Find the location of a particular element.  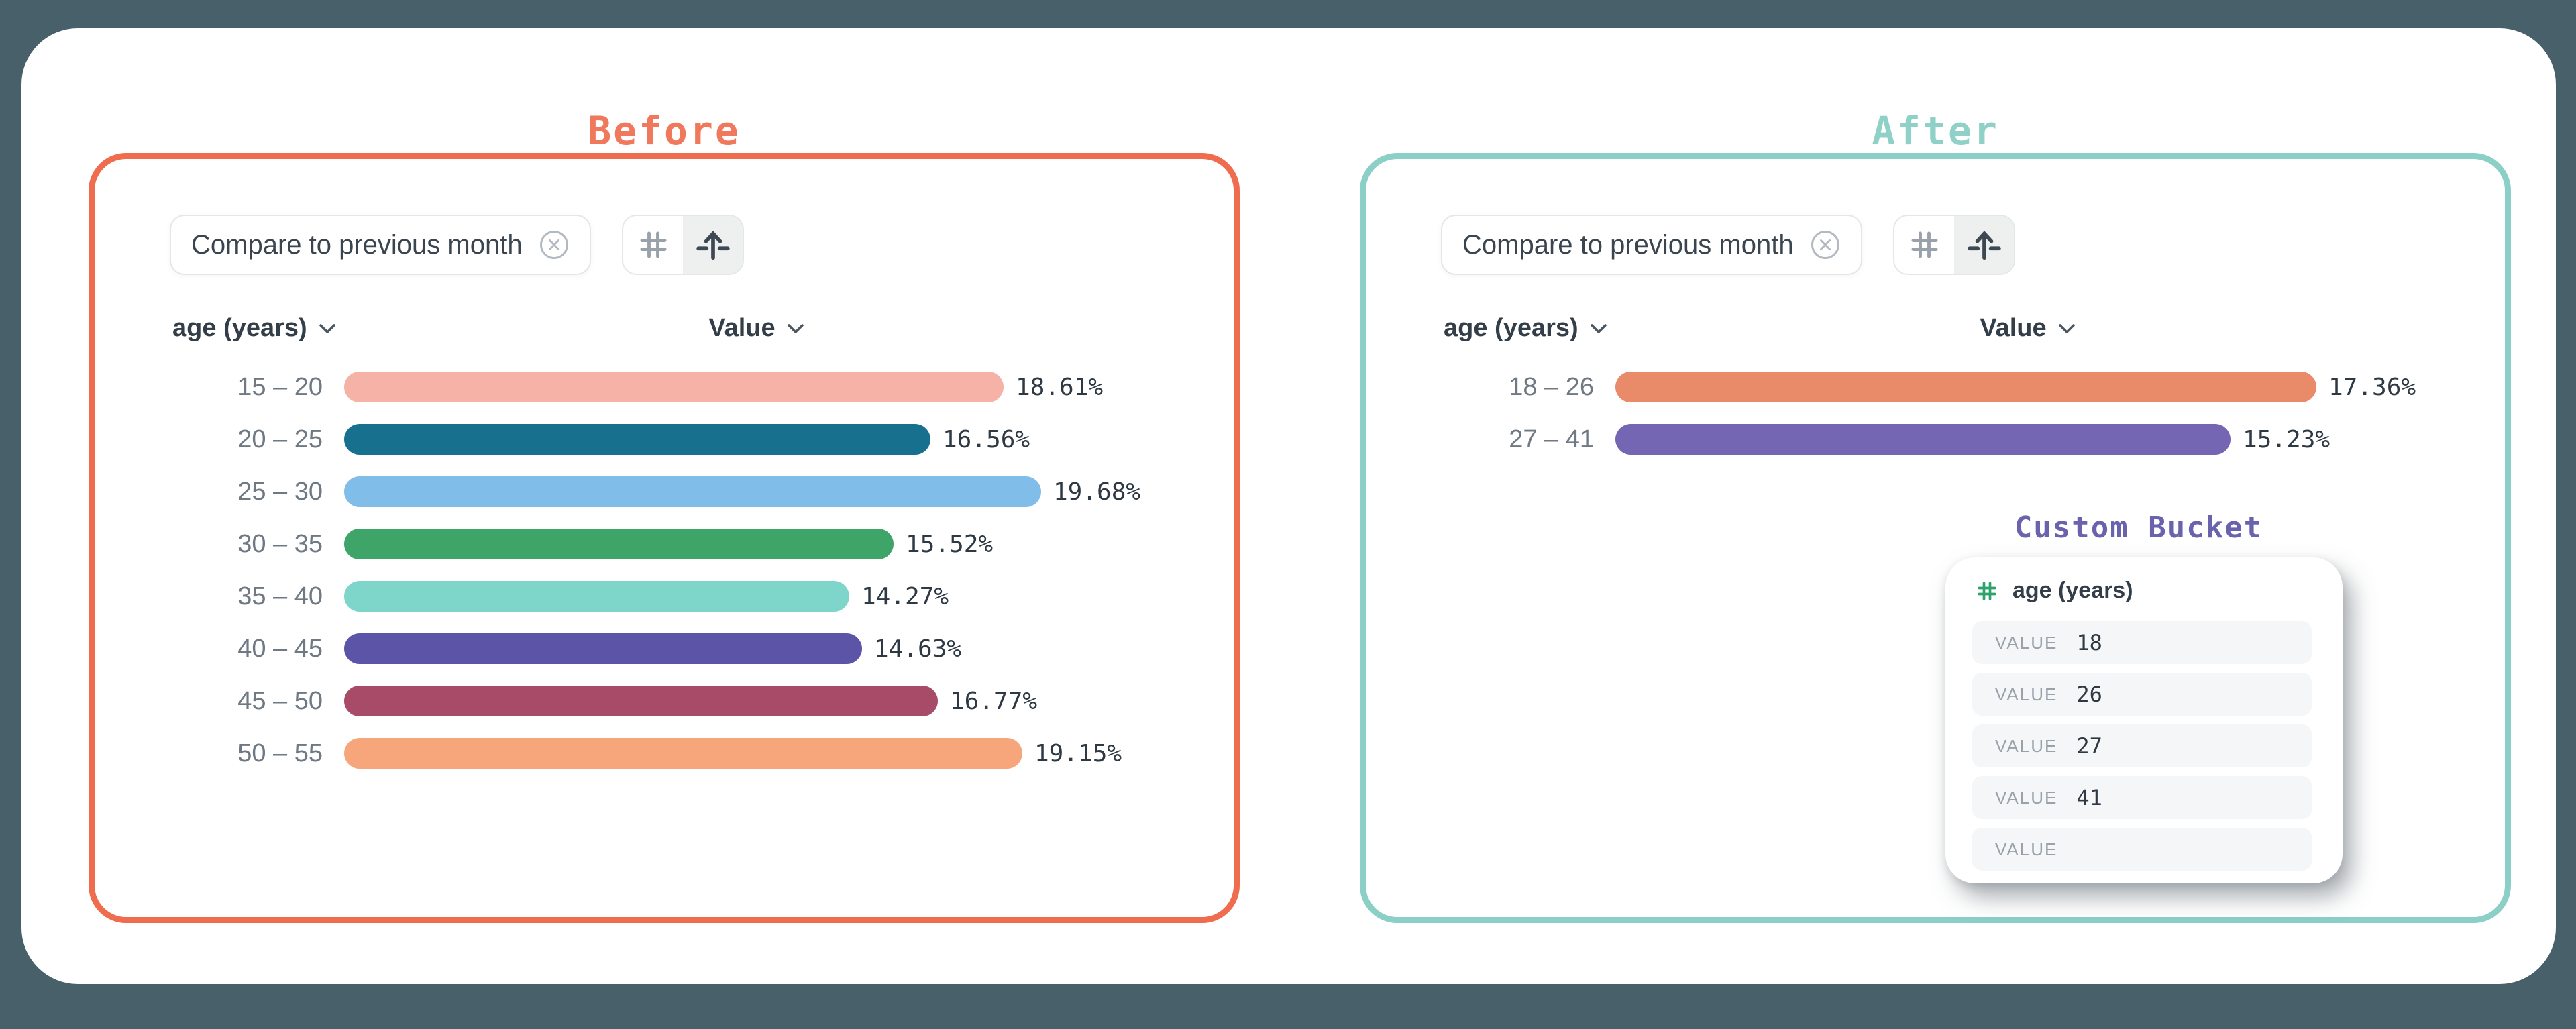

bar-category-label: 30 – 35 is located at coordinates (280, 543).